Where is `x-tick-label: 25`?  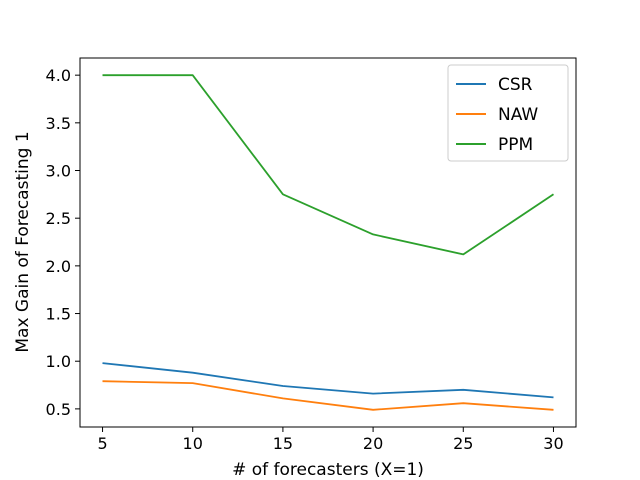 x-tick-label: 25 is located at coordinates (463, 443).